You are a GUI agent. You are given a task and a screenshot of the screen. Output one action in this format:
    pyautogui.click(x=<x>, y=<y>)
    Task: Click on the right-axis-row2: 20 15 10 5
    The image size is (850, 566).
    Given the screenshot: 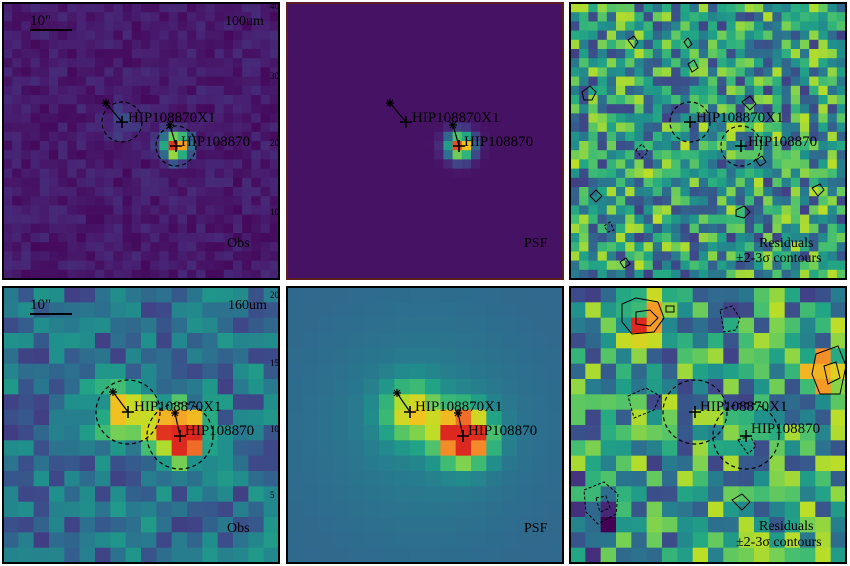 What is the action you would take?
    pyautogui.click(x=275, y=395)
    